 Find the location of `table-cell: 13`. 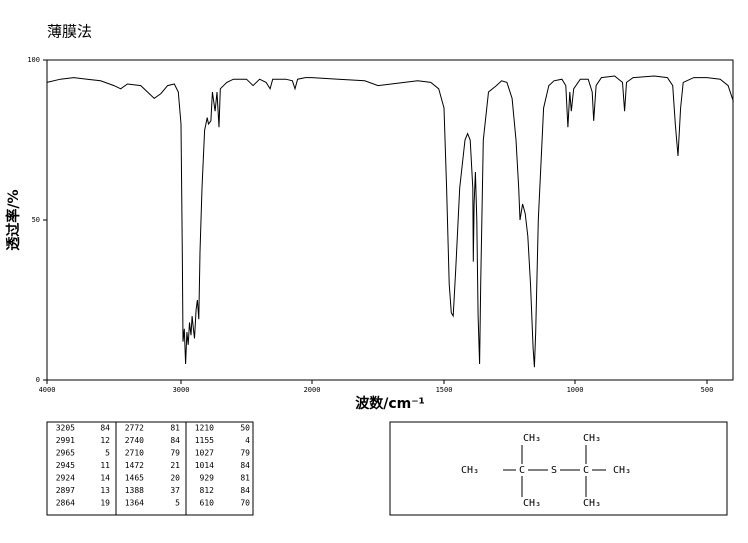

table-cell: 13 is located at coordinates (105, 490).